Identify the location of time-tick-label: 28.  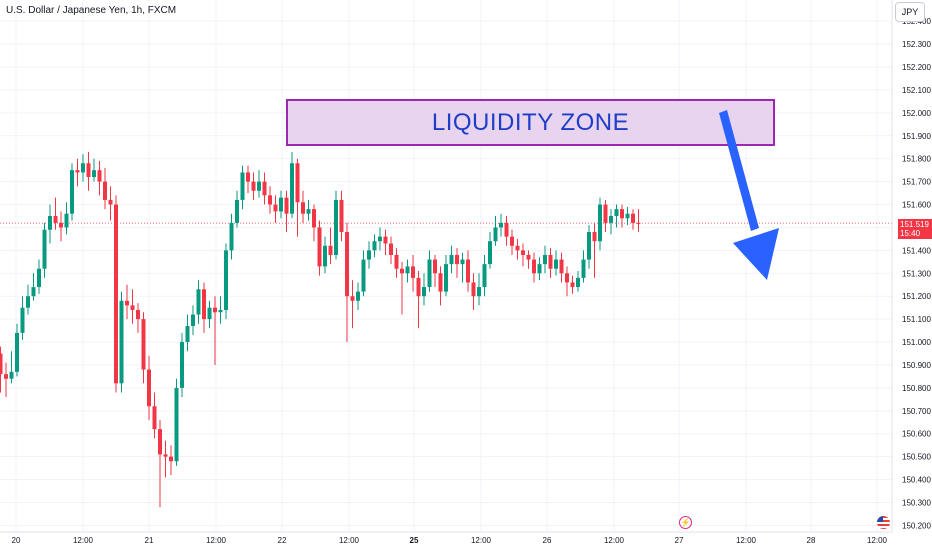
(811, 540).